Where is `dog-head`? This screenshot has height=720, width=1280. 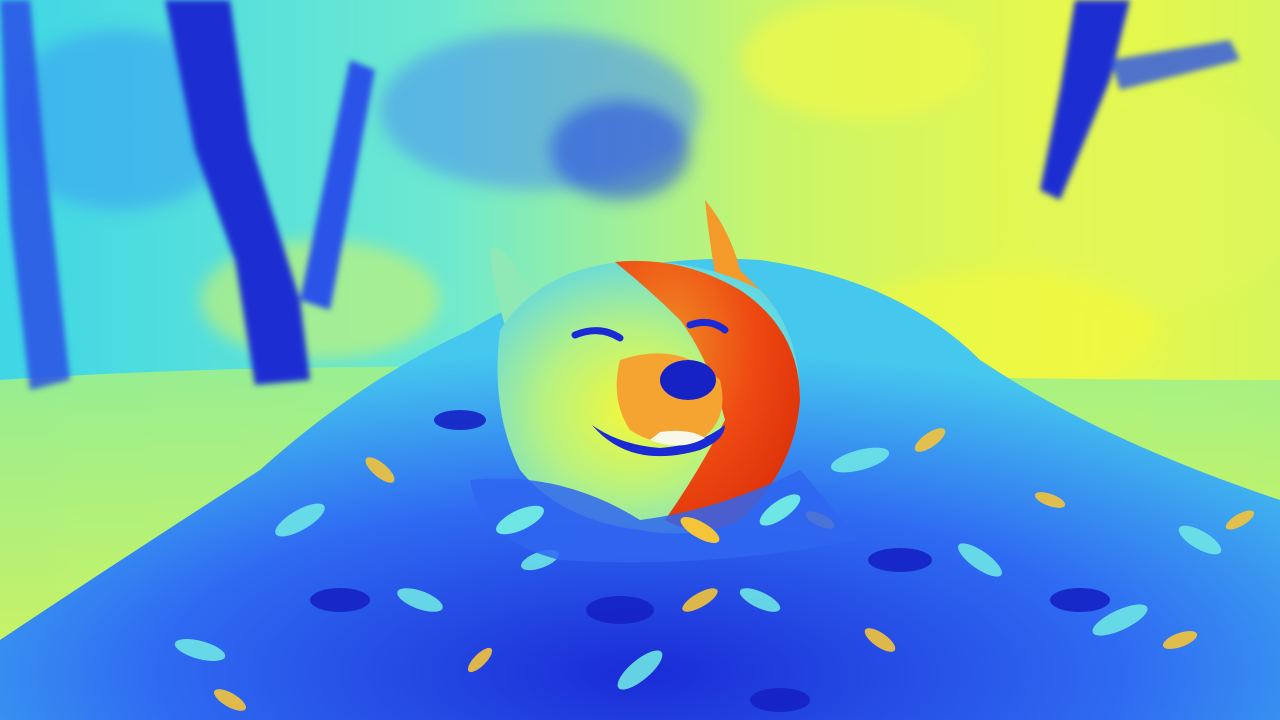 dog-head is located at coordinates (645, 367).